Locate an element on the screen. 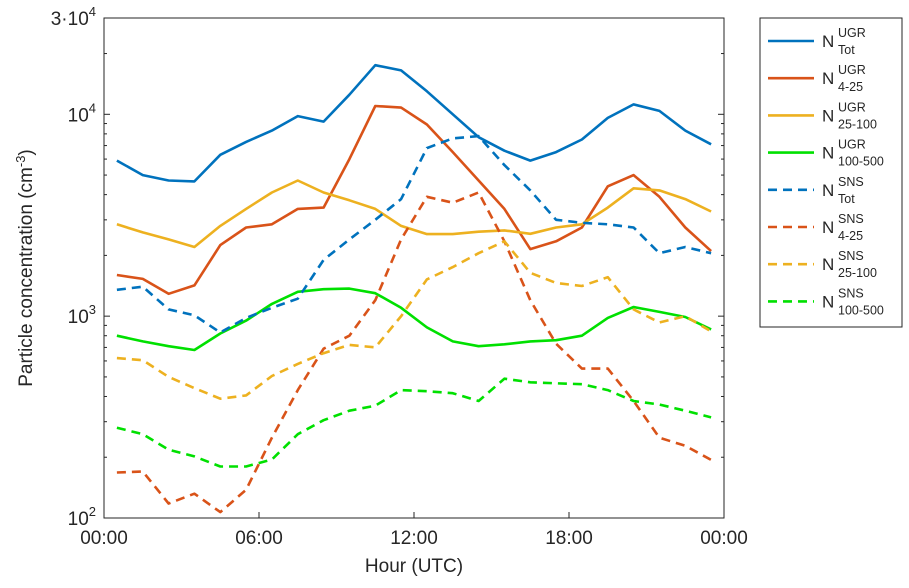 The height and width of the screenshot is (588, 909). legend-entry-sub-4: Tot is located at coordinates (846, 199).